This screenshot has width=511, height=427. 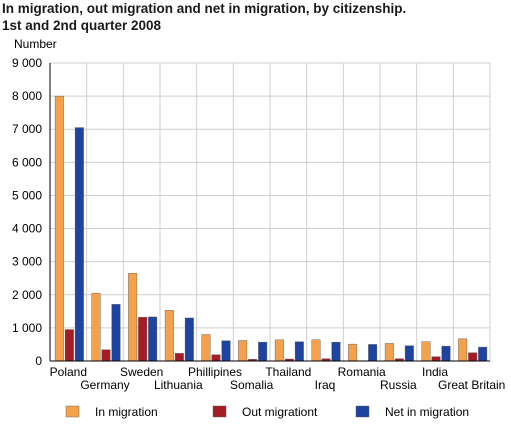 What do you see at coordinates (27, 295) in the screenshot?
I see `y-tick-label: 2 000` at bounding box center [27, 295].